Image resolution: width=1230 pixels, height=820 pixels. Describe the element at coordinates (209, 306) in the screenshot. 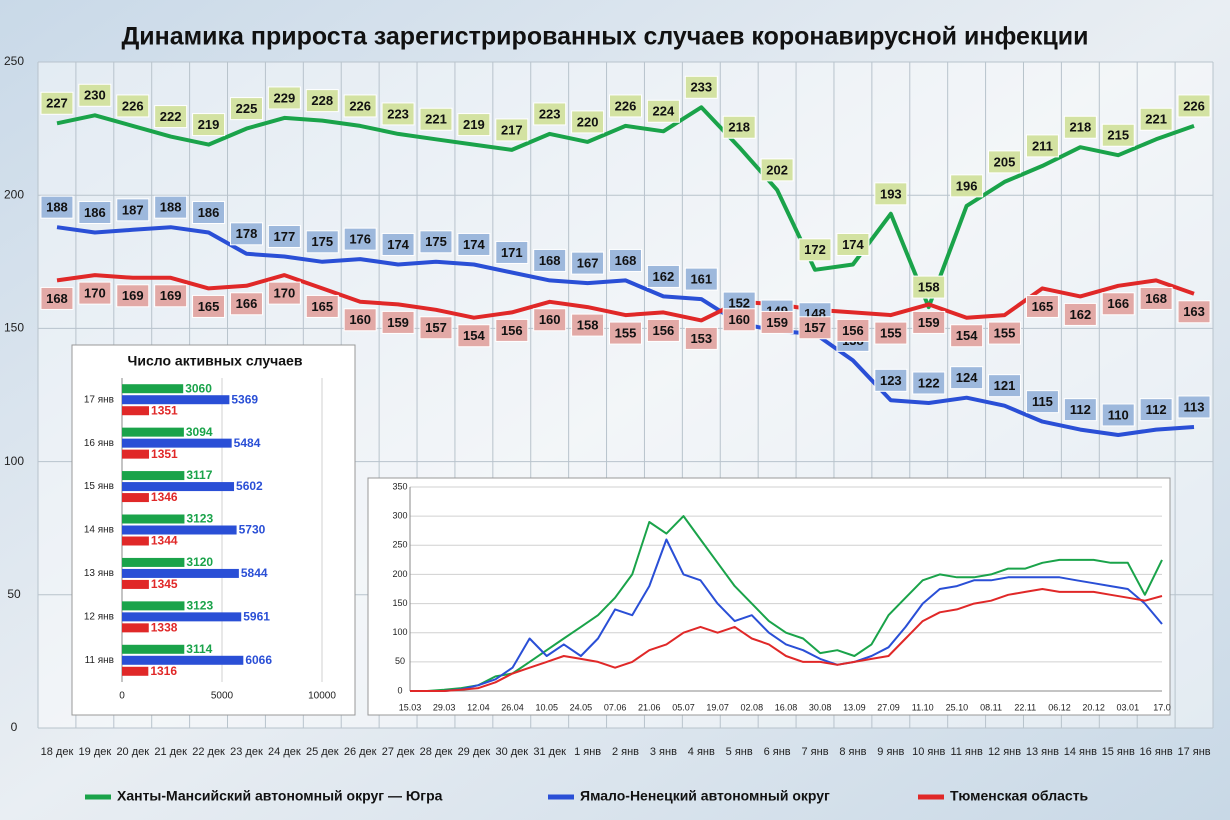

I see `value-label: 165` at that location.